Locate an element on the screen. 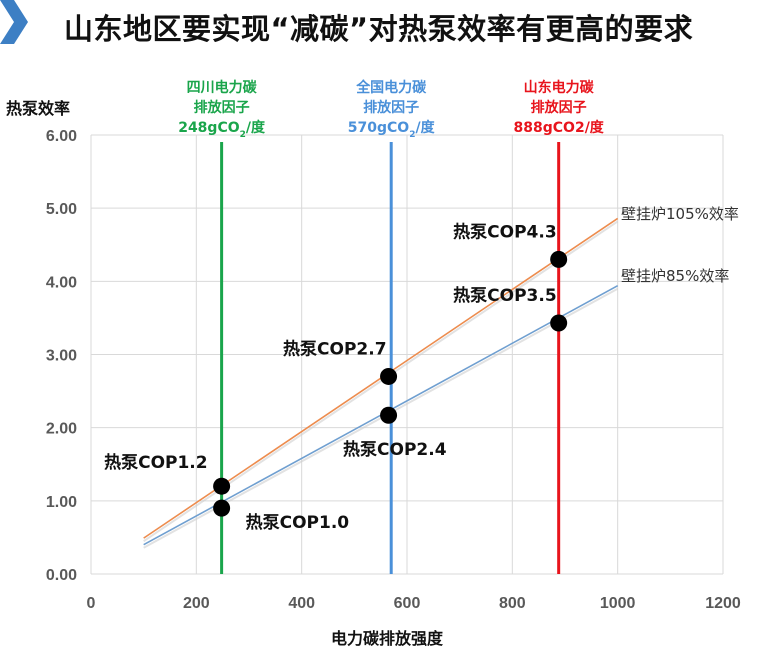 The image size is (784, 657). y-tick-label: 5.00 is located at coordinates (61, 209).